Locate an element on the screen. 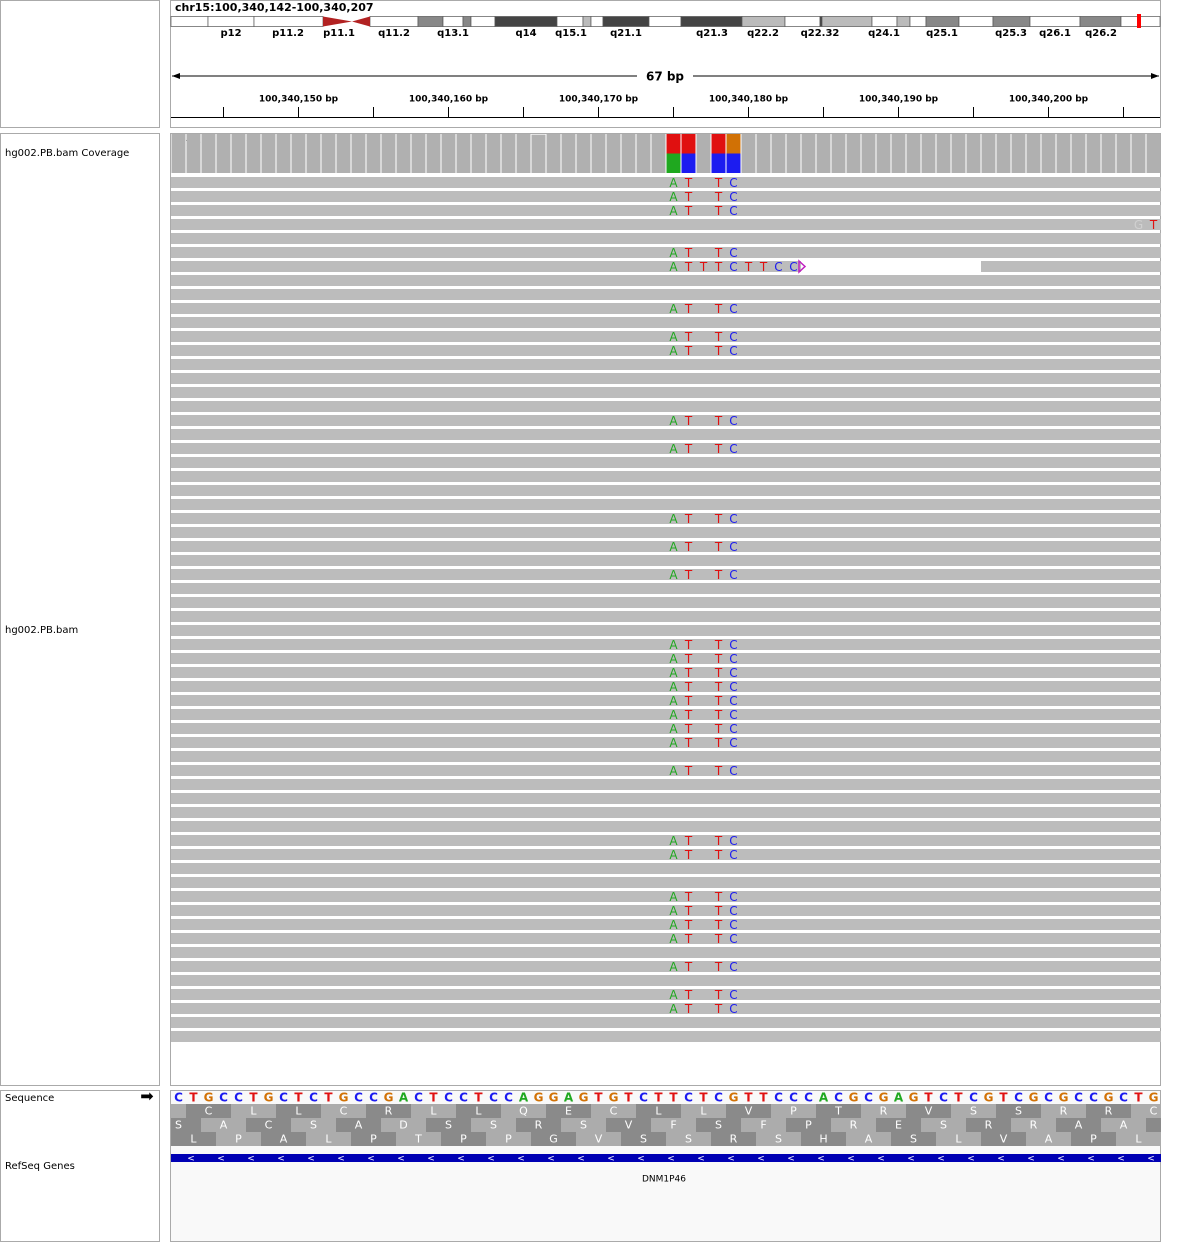 The height and width of the screenshot is (1242, 1180). cytoband-label: p11.2 is located at coordinates (288, 33).